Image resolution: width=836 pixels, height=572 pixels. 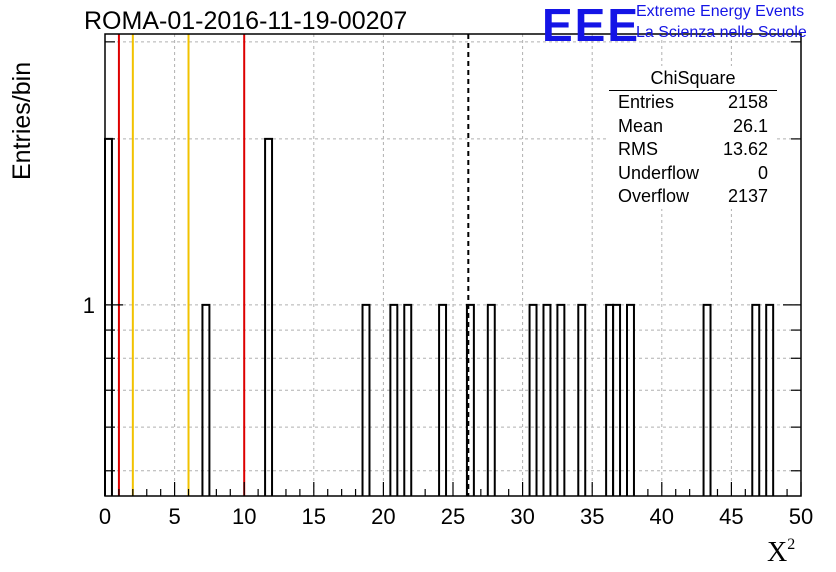 I want to click on x-tick-label: 10, so click(x=244, y=516).